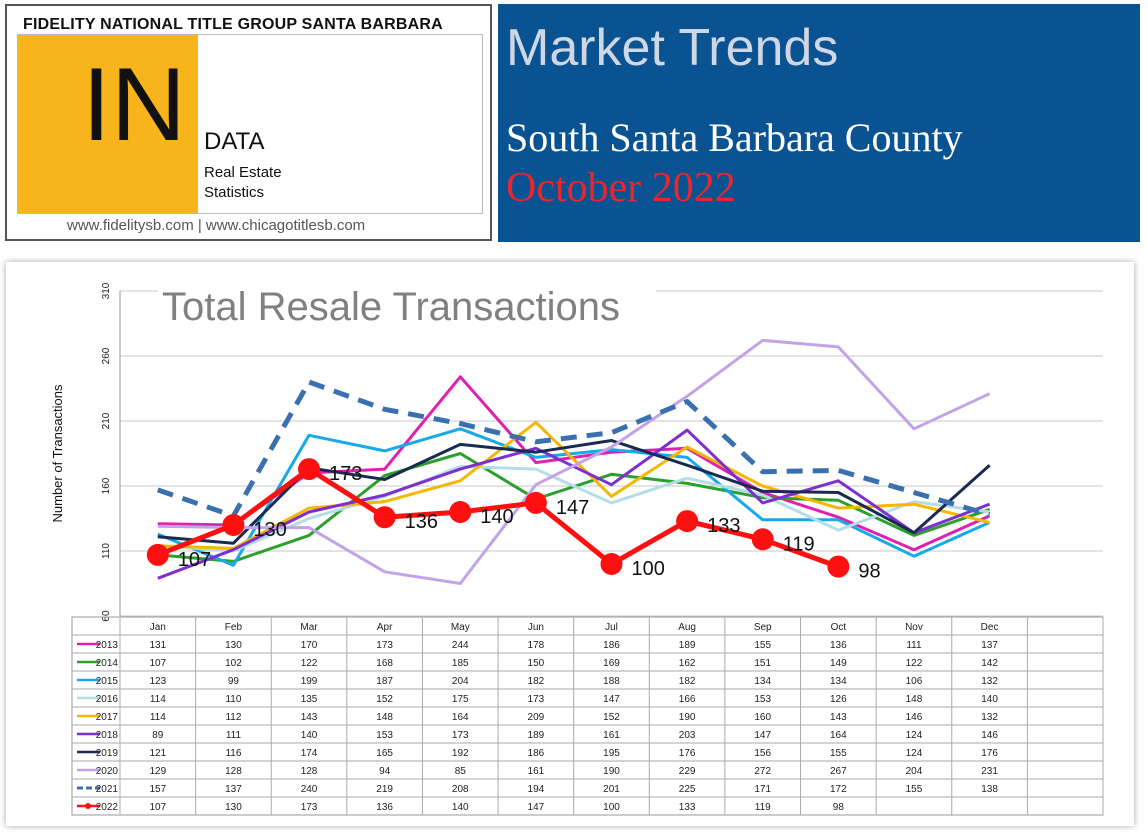 The width and height of the screenshot is (1148, 834). I want to click on table-cell: 151, so click(762, 663).